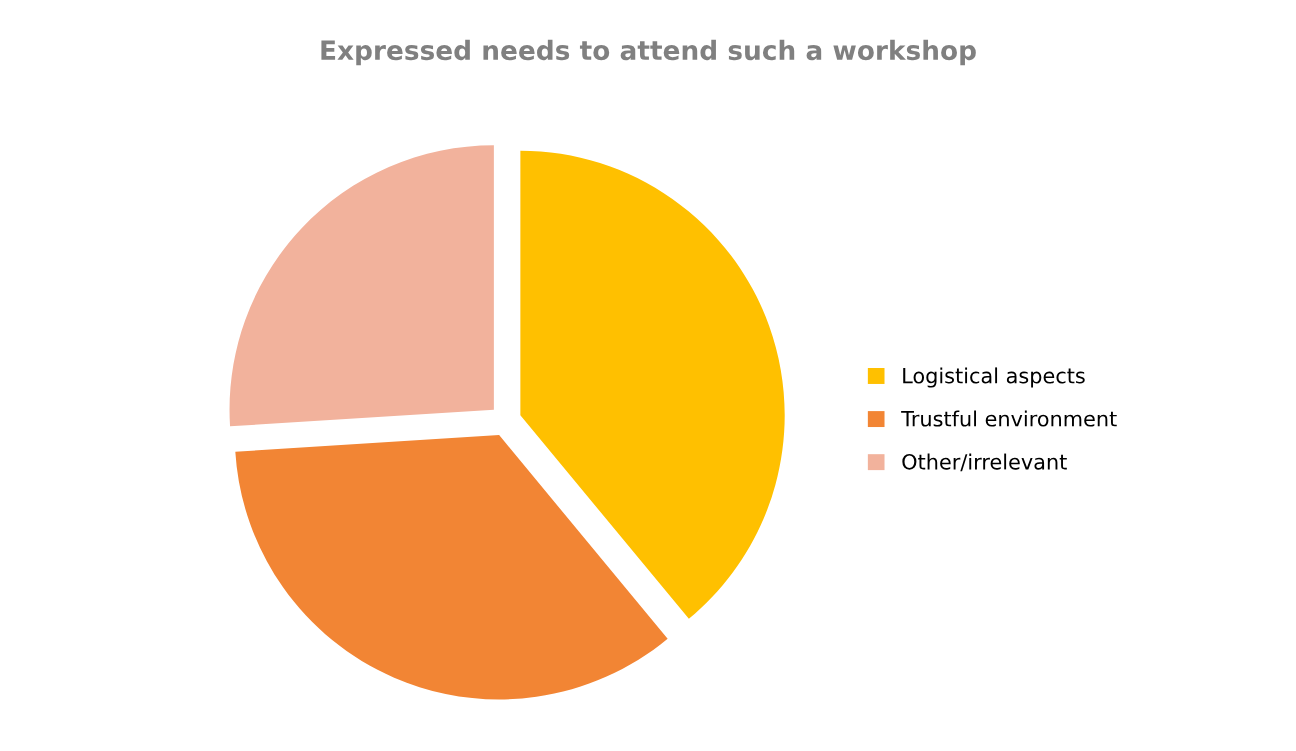 The height and width of the screenshot is (751, 1296). I want to click on chart-title: Expressed needs to attend such a workshop, so click(648, 52).